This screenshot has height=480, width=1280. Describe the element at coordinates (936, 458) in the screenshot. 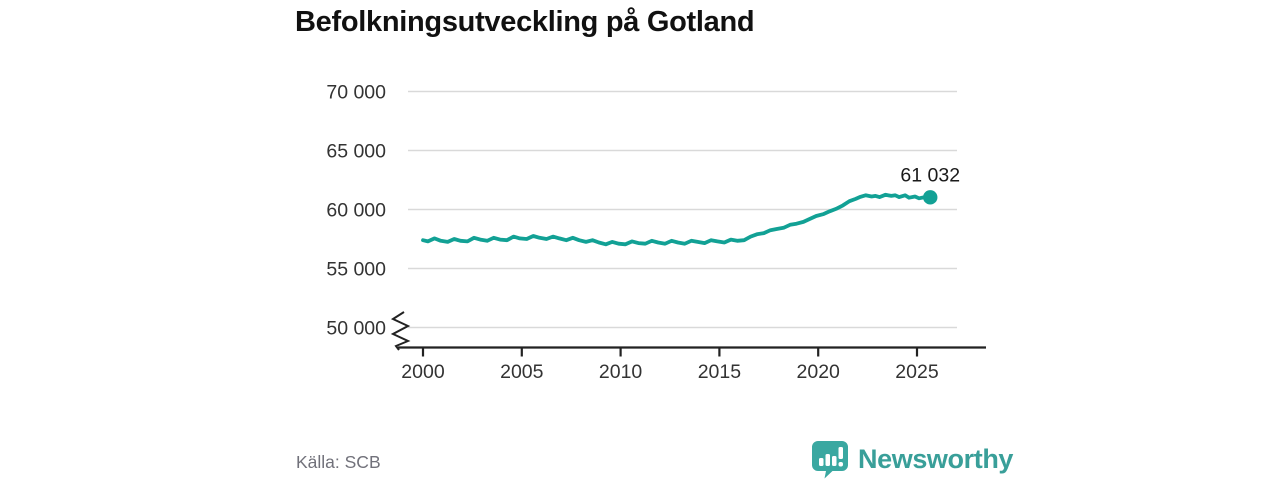

I see `newsworthy-wordmark: Newsworthy` at that location.